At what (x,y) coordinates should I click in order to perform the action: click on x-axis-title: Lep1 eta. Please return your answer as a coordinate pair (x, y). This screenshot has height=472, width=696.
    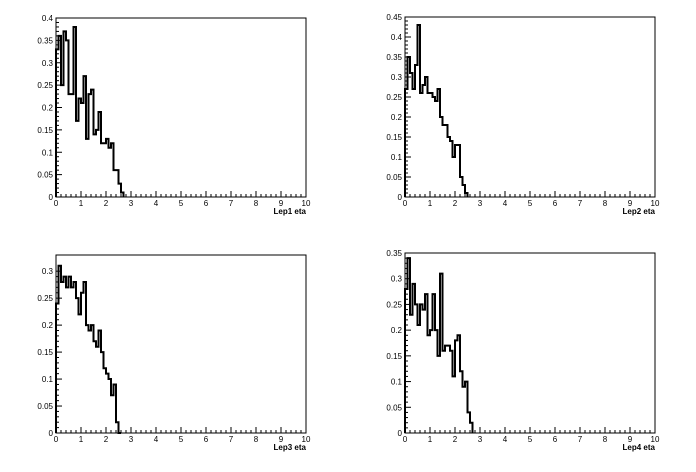
    Looking at the image, I should click on (290, 211).